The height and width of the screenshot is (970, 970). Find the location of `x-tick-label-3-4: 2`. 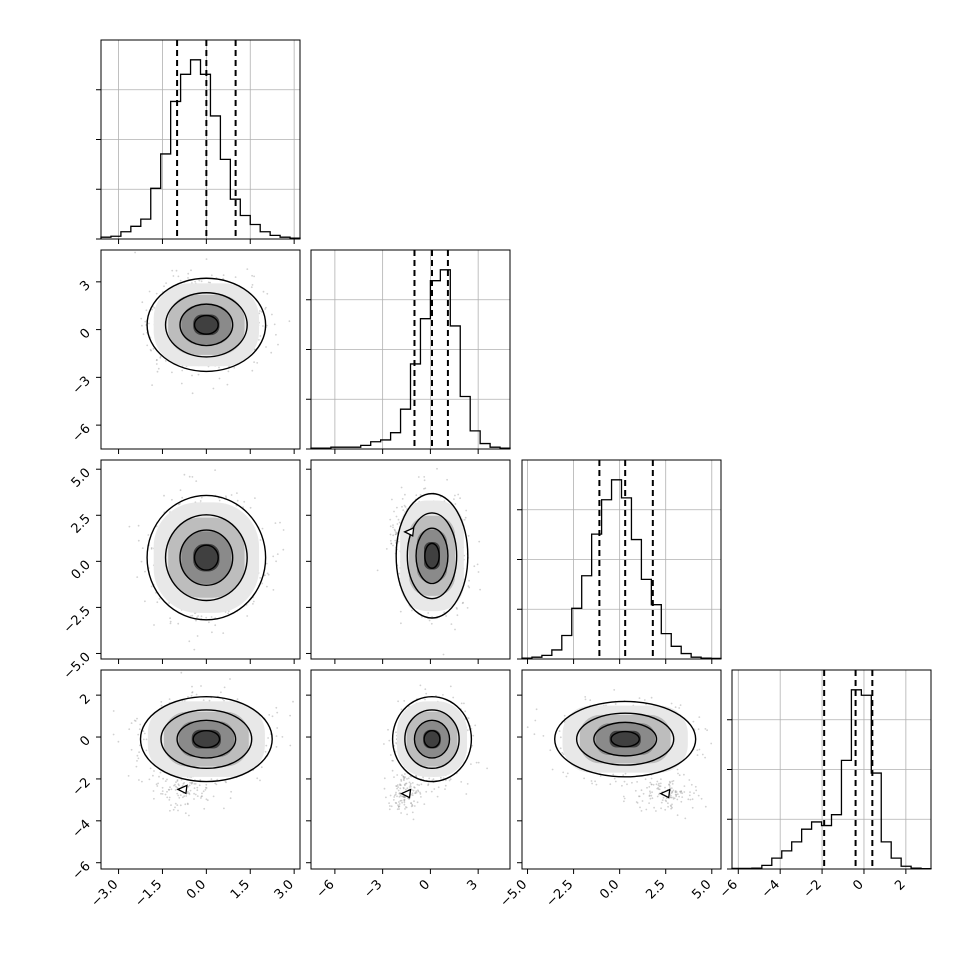

x-tick-label-3-4: 2 is located at coordinates (900, 885).